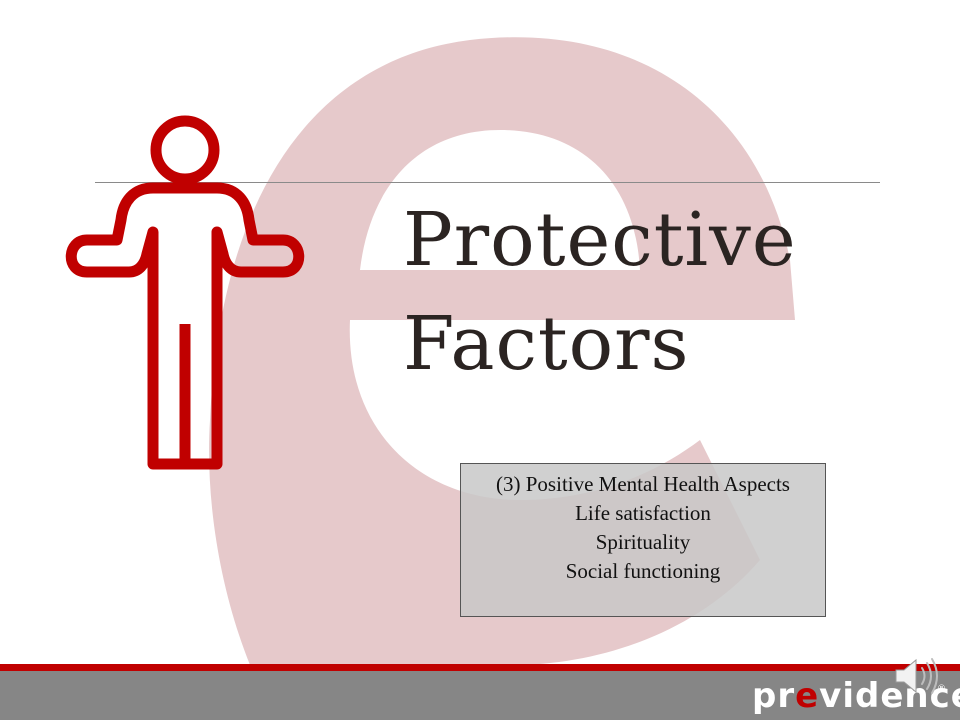  I want to click on footer-gray-bar, so click(480, 695).